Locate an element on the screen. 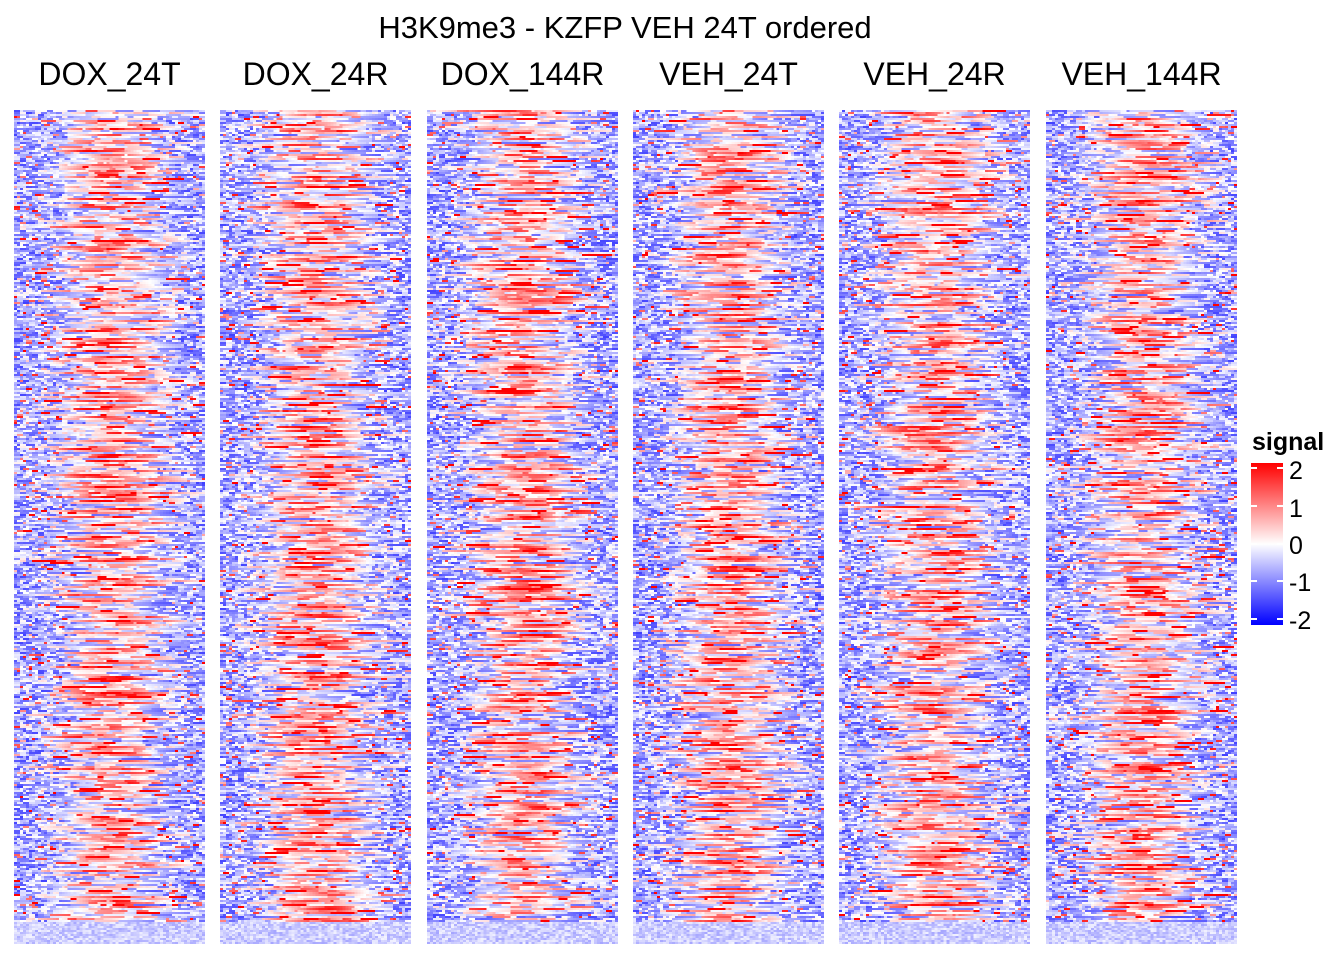 The width and height of the screenshot is (1344, 960). panel-label: DOX_144R is located at coordinates (522, 74).